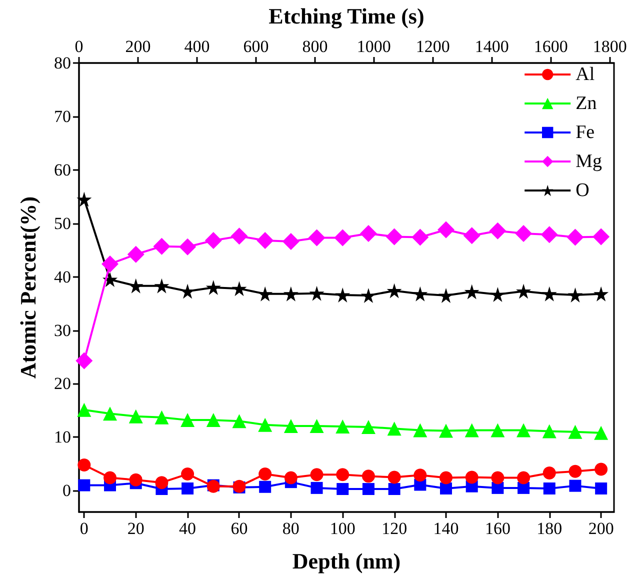 Image resolution: width=633 pixels, height=581 pixels. I want to click on y-tick-label: 30, so click(62, 330).